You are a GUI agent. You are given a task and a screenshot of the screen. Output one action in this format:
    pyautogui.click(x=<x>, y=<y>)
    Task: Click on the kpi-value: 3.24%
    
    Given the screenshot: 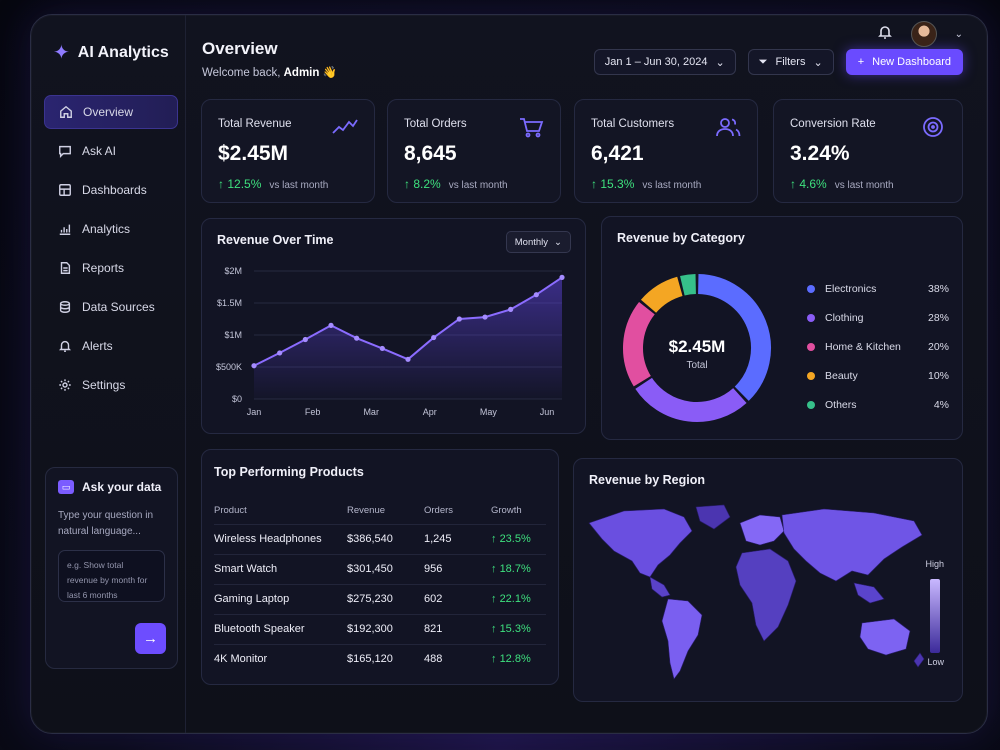 What is the action you would take?
    pyautogui.click(x=820, y=153)
    